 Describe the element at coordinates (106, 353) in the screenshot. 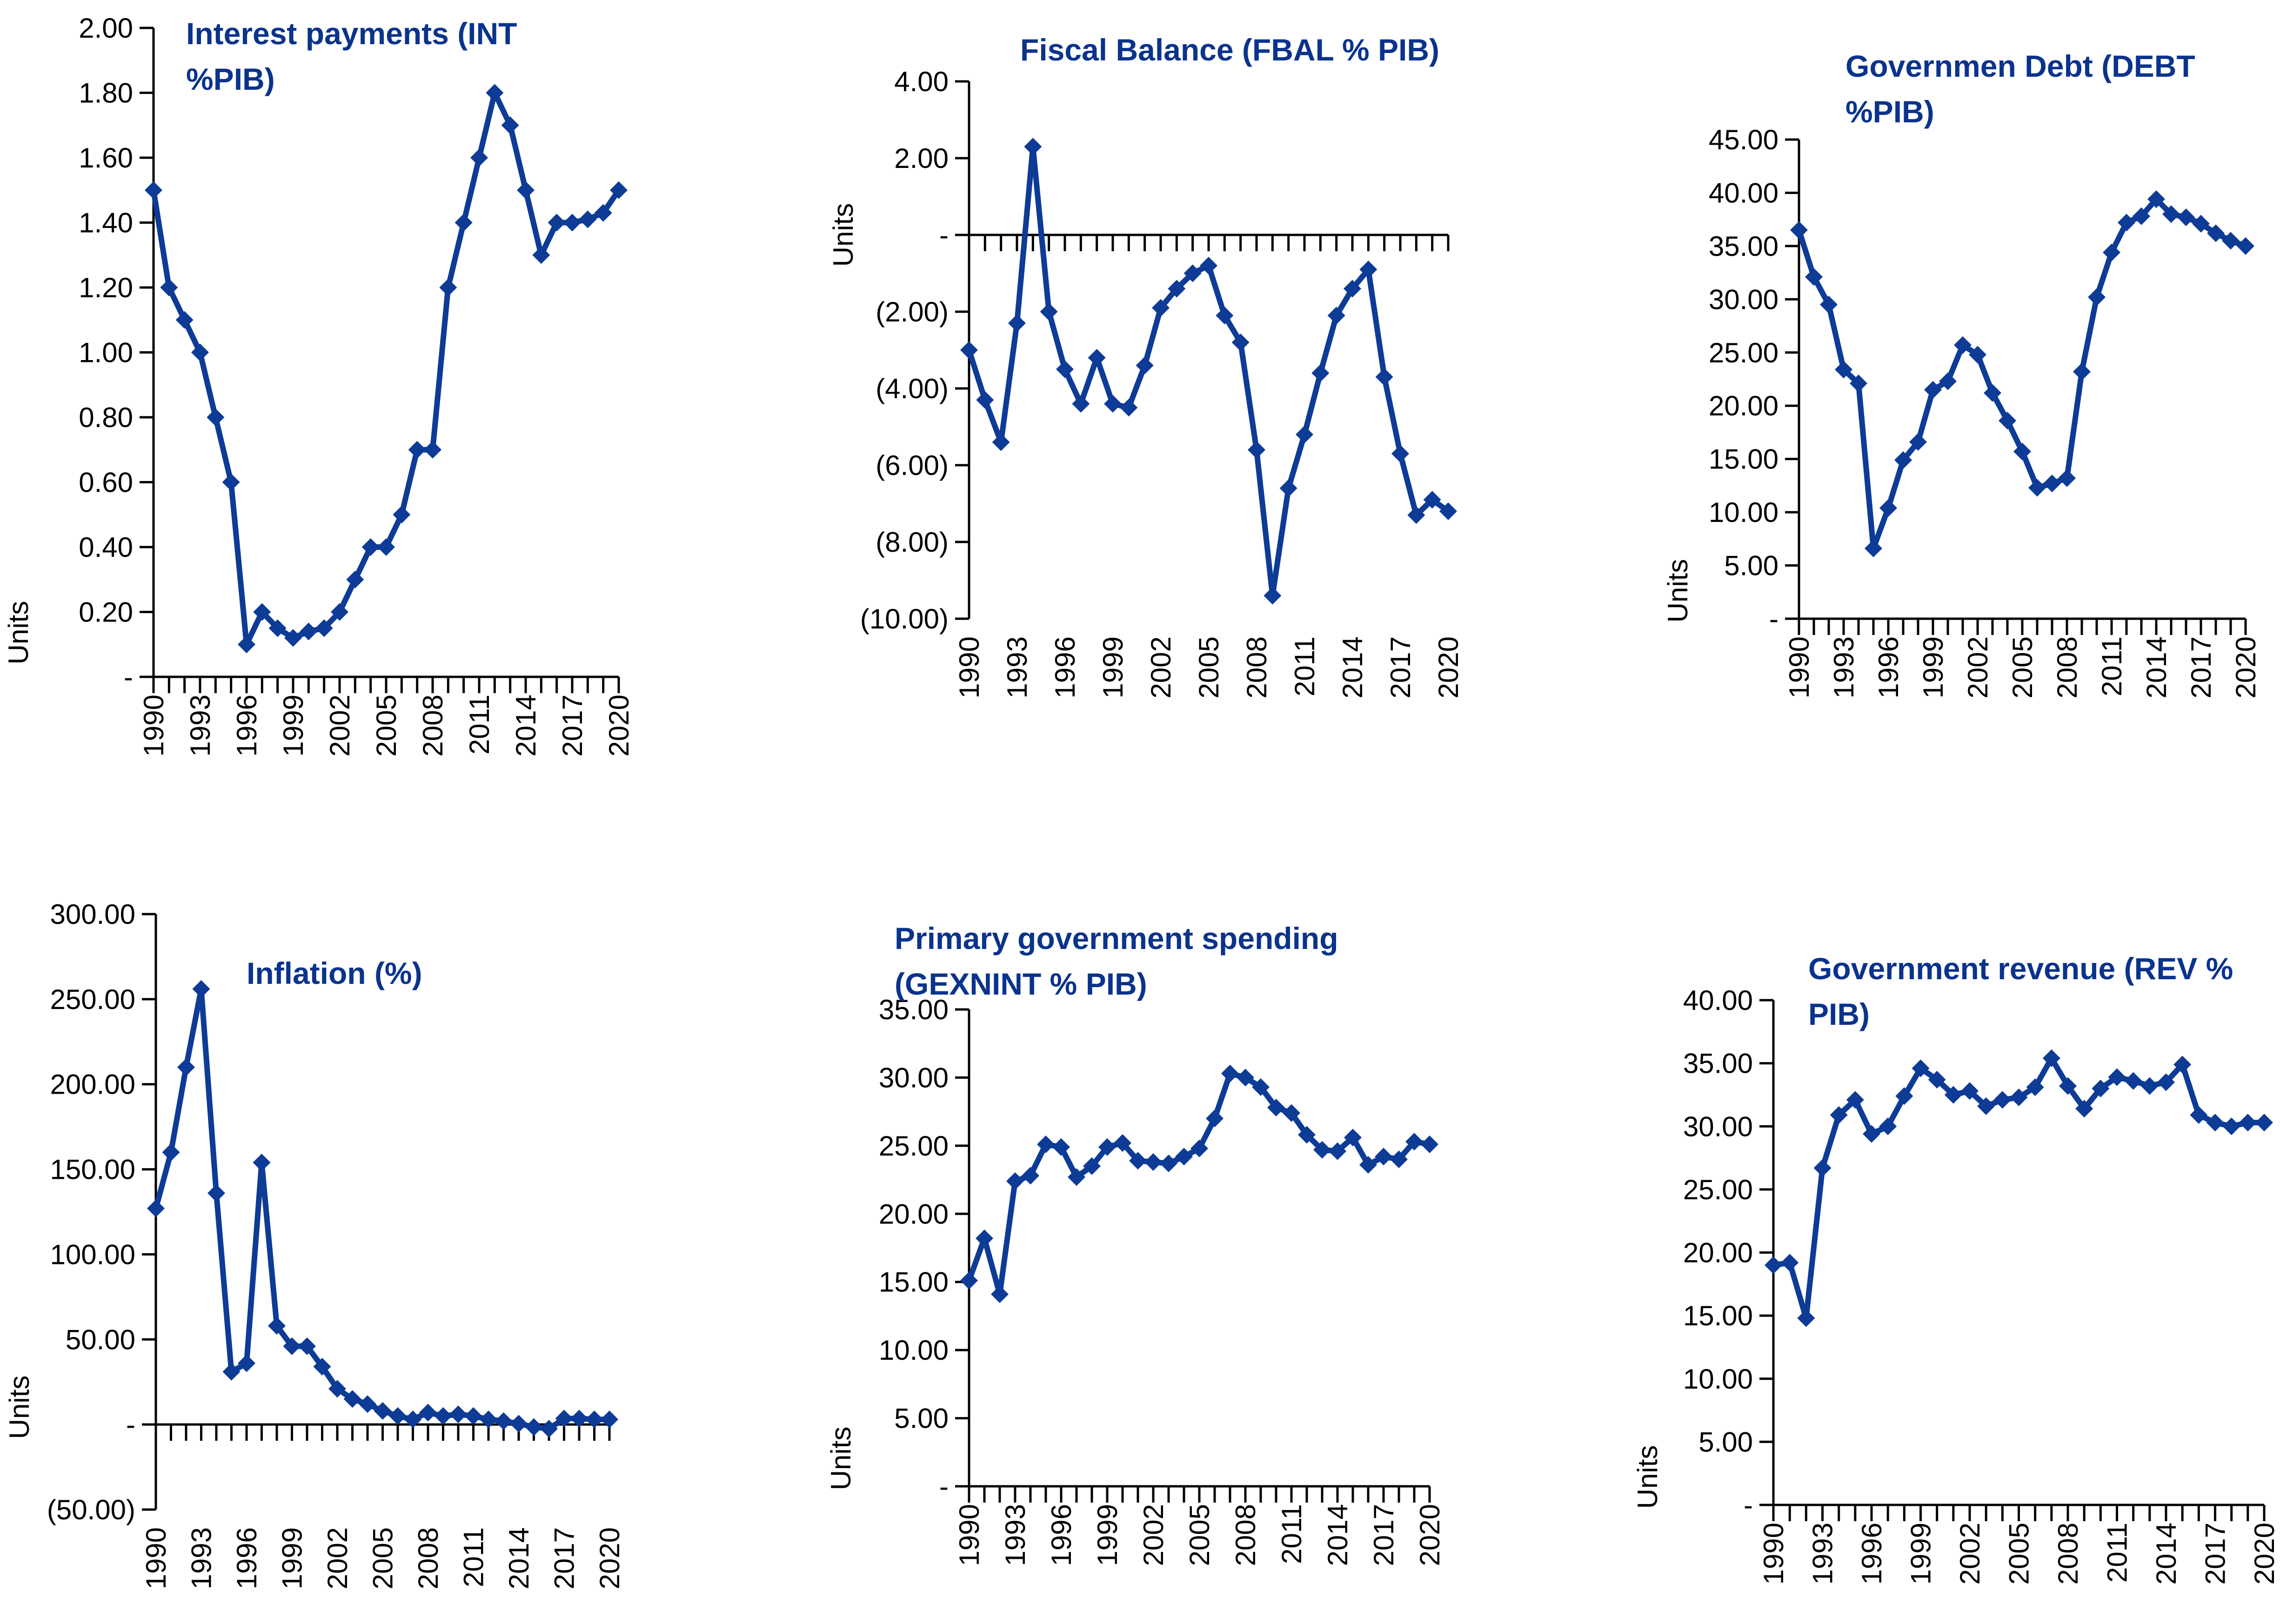

I see `y-tick-label: 1.00` at that location.